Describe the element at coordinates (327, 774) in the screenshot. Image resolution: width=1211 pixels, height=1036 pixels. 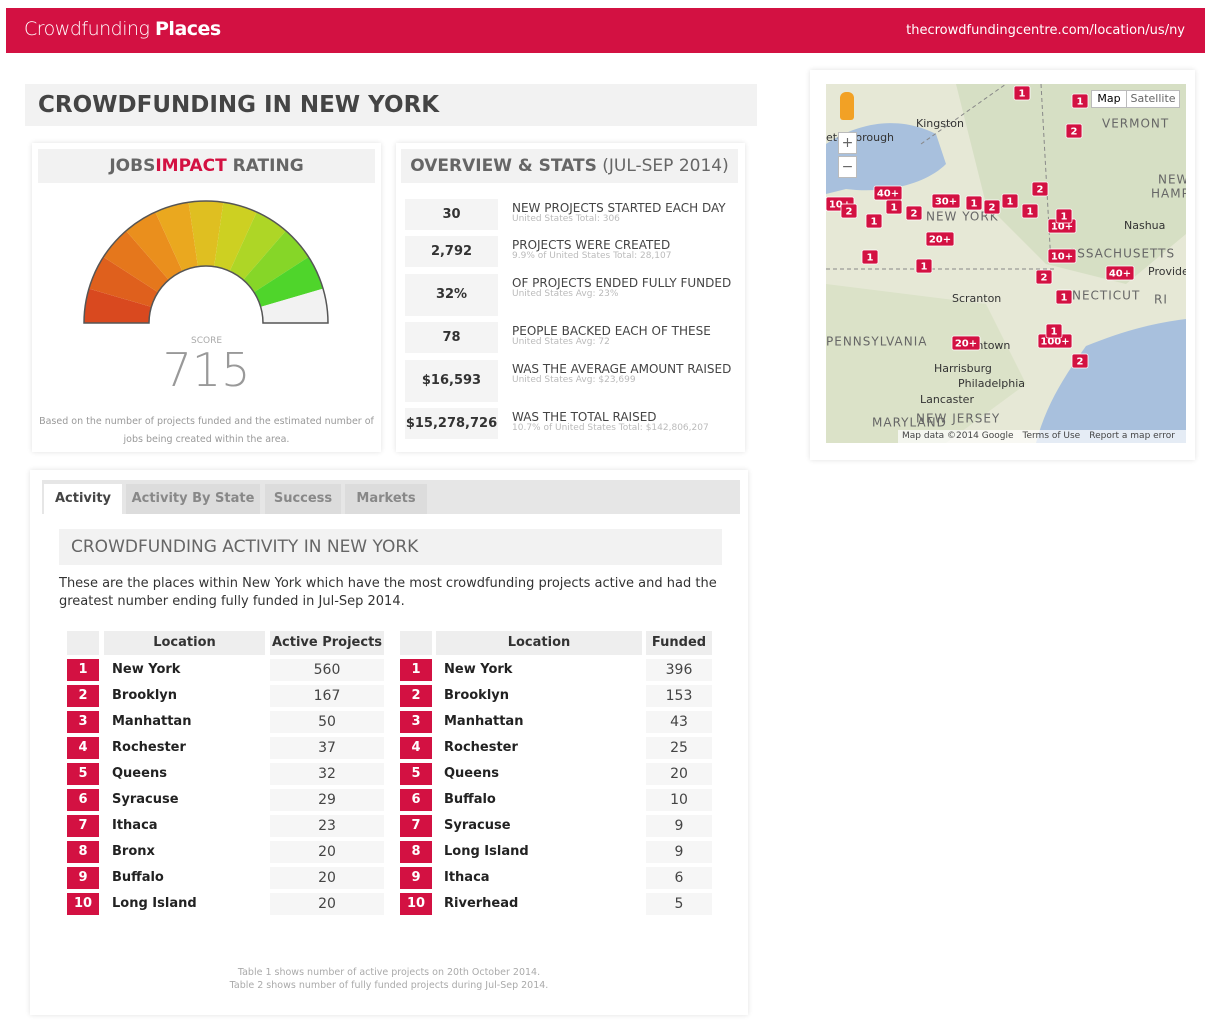
I see `count: 32` at that location.